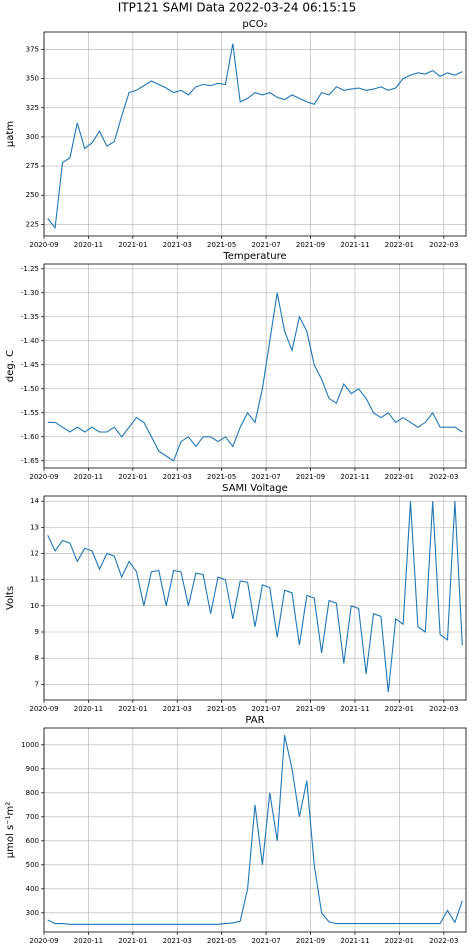 The width and height of the screenshot is (474, 952). What do you see at coordinates (32, 224) in the screenshot?
I see `y-tick-label: 225` at bounding box center [32, 224].